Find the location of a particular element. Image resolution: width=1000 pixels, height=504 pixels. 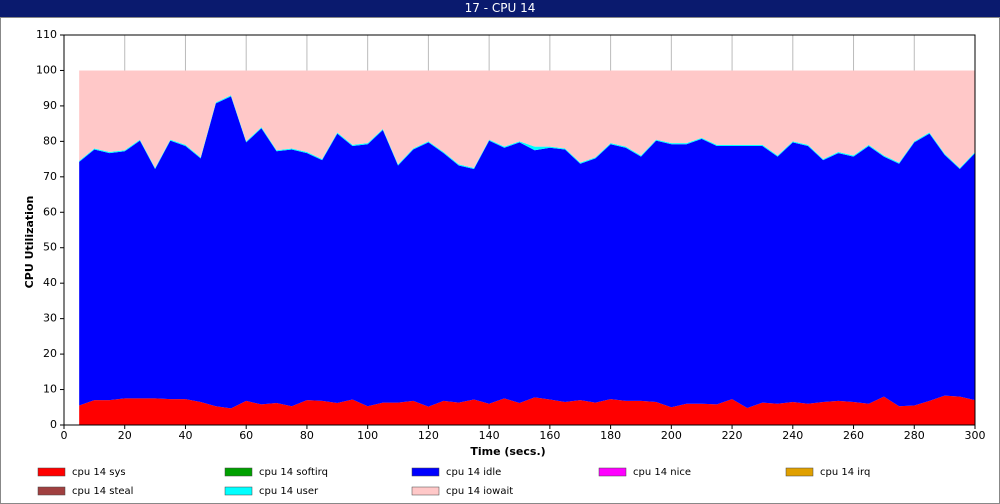

y-tick-label: 90 is located at coordinates (50, 105).